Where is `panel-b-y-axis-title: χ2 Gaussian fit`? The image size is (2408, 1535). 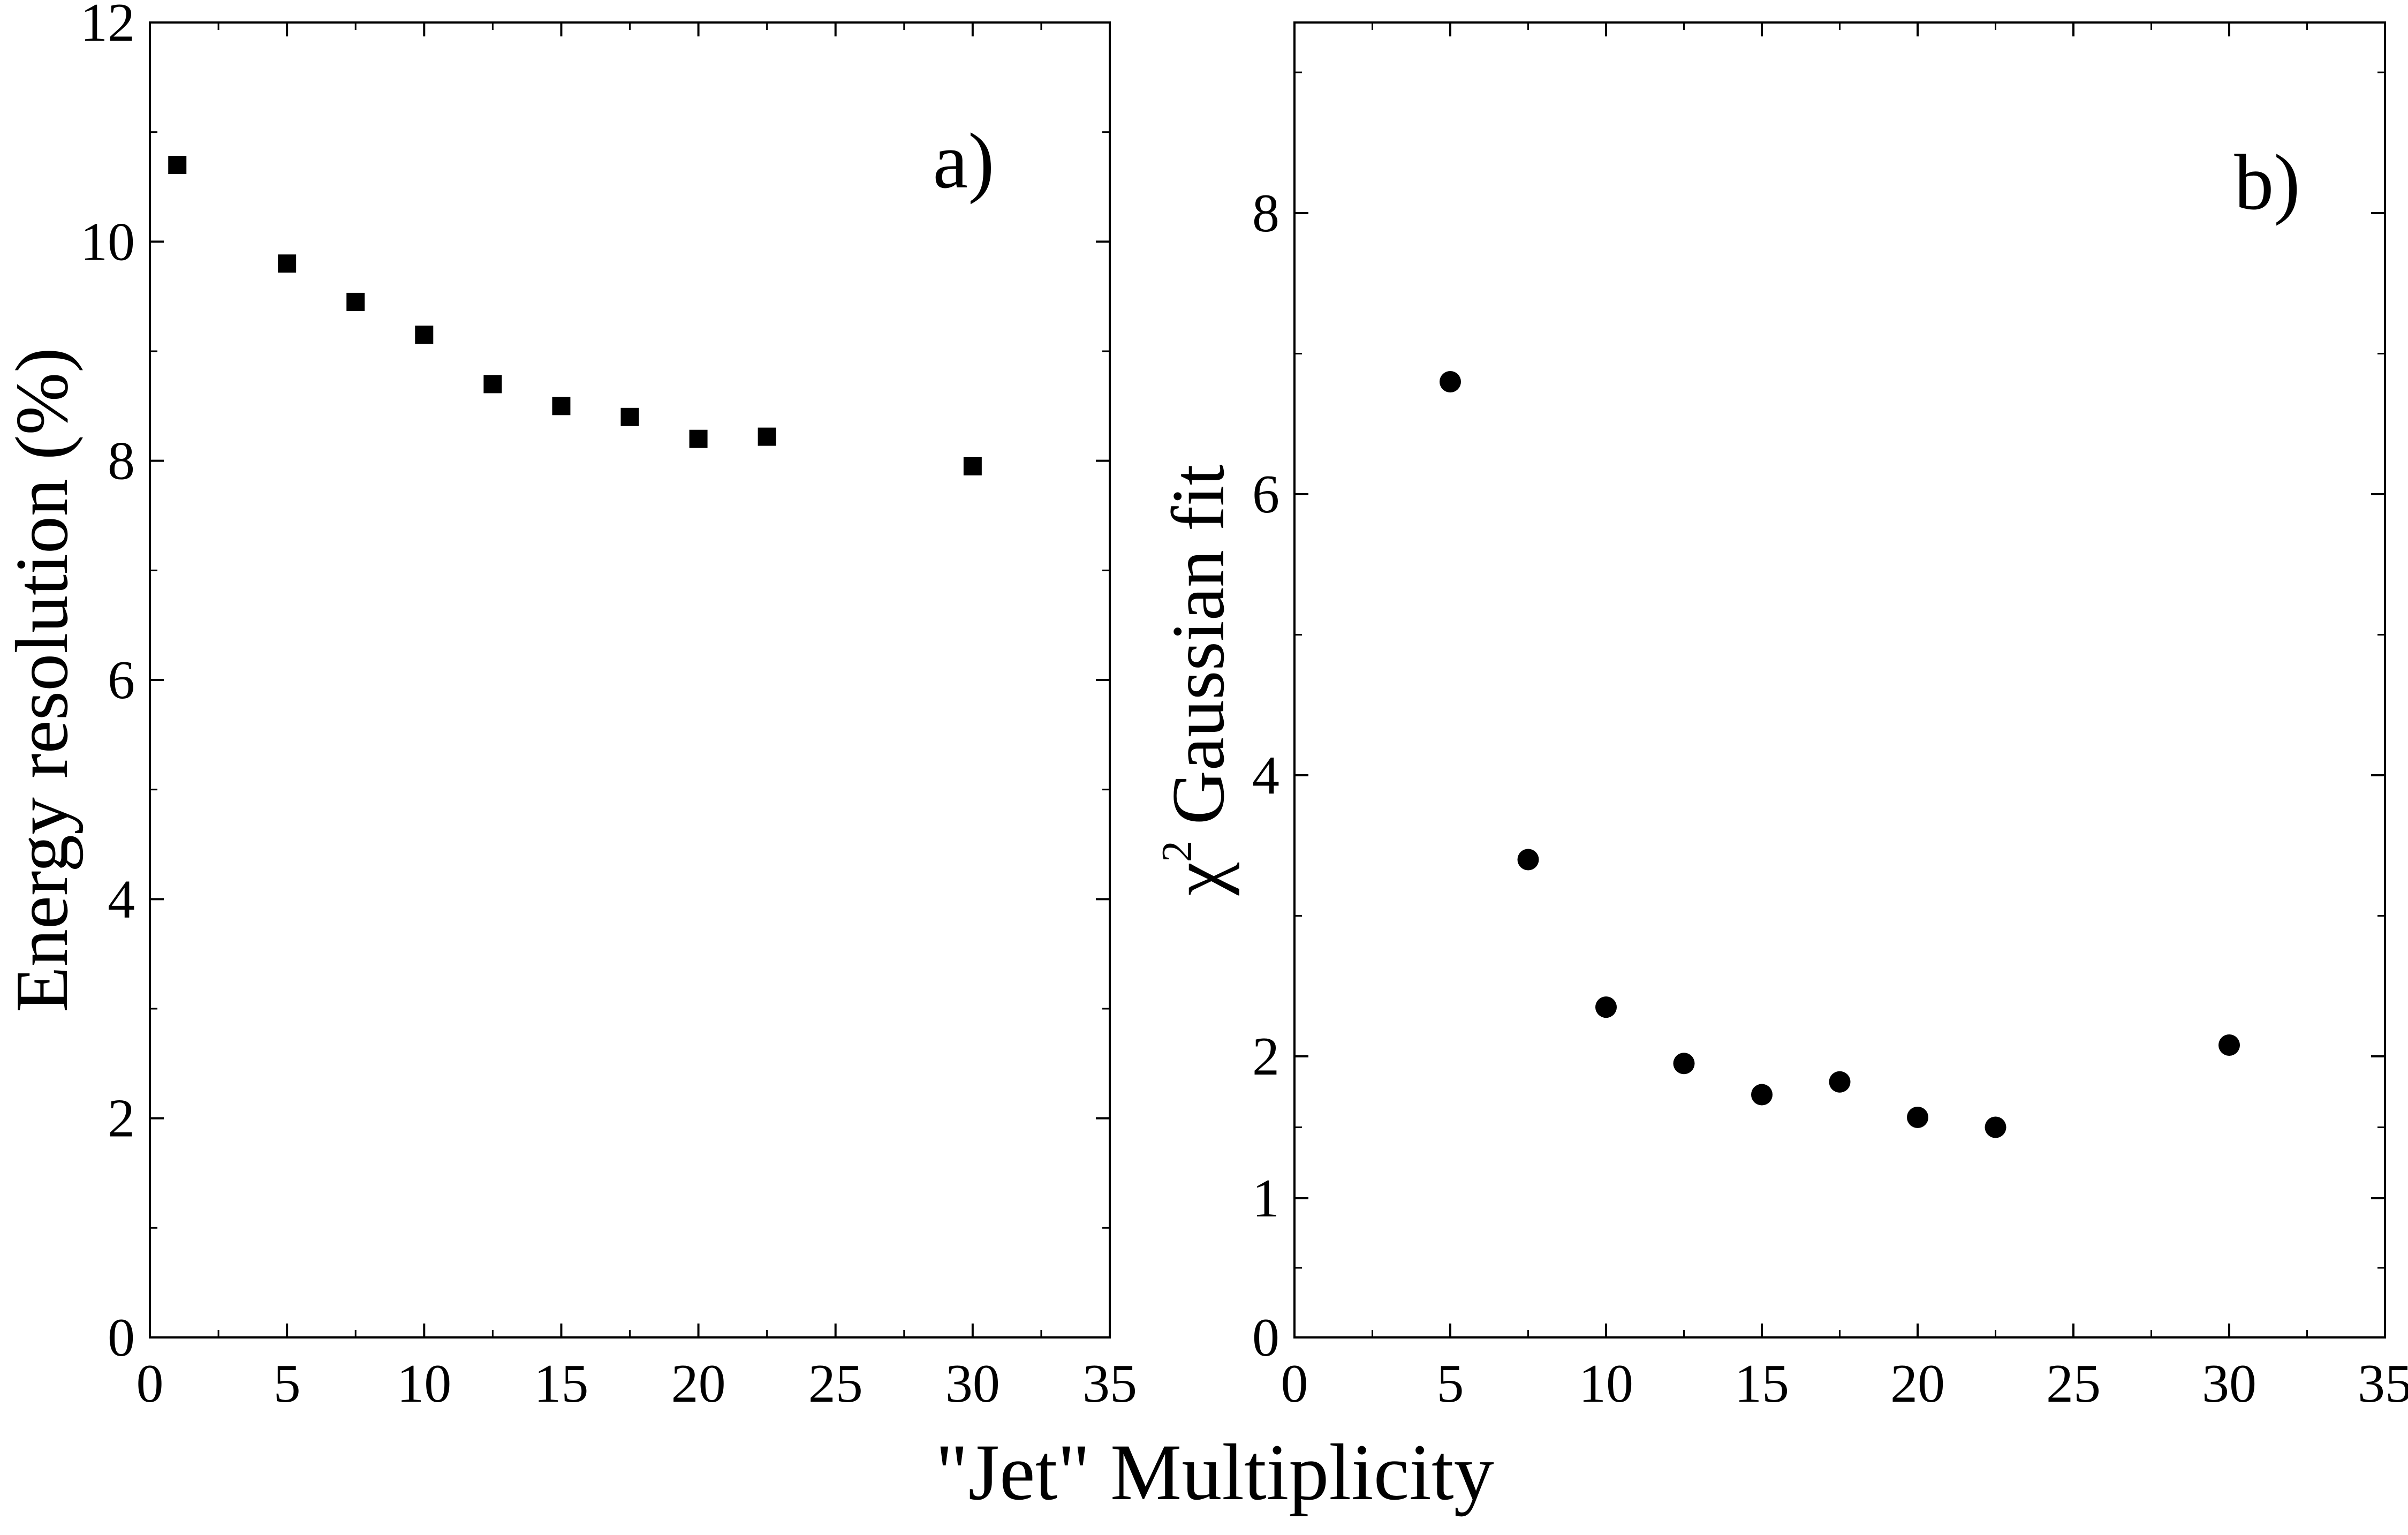
panel-b-y-axis-title: χ2 Gaussian fit is located at coordinates (1197, 680).